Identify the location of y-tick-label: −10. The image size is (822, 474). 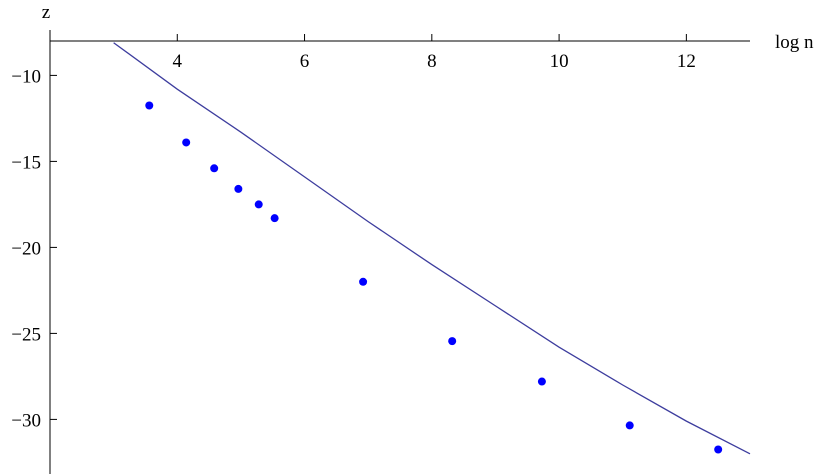
(26, 76).